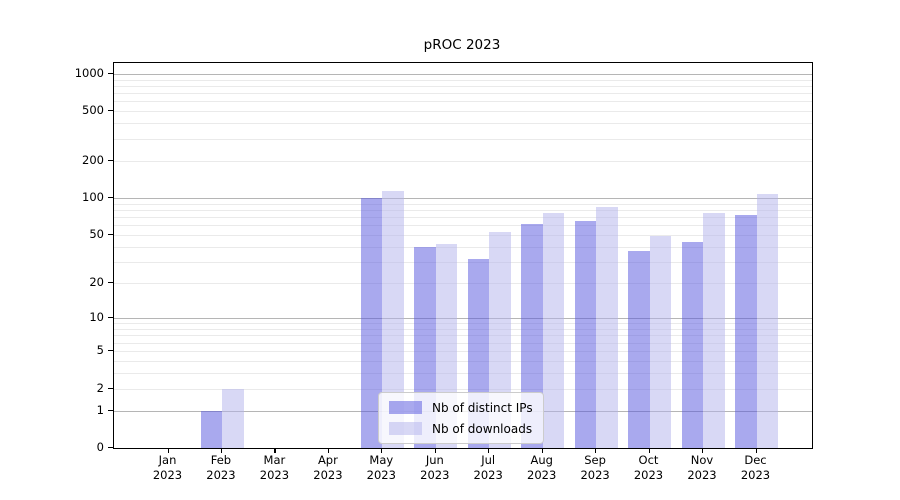  What do you see at coordinates (221, 450) in the screenshot?
I see `x-tick-mark-feb` at bounding box center [221, 450].